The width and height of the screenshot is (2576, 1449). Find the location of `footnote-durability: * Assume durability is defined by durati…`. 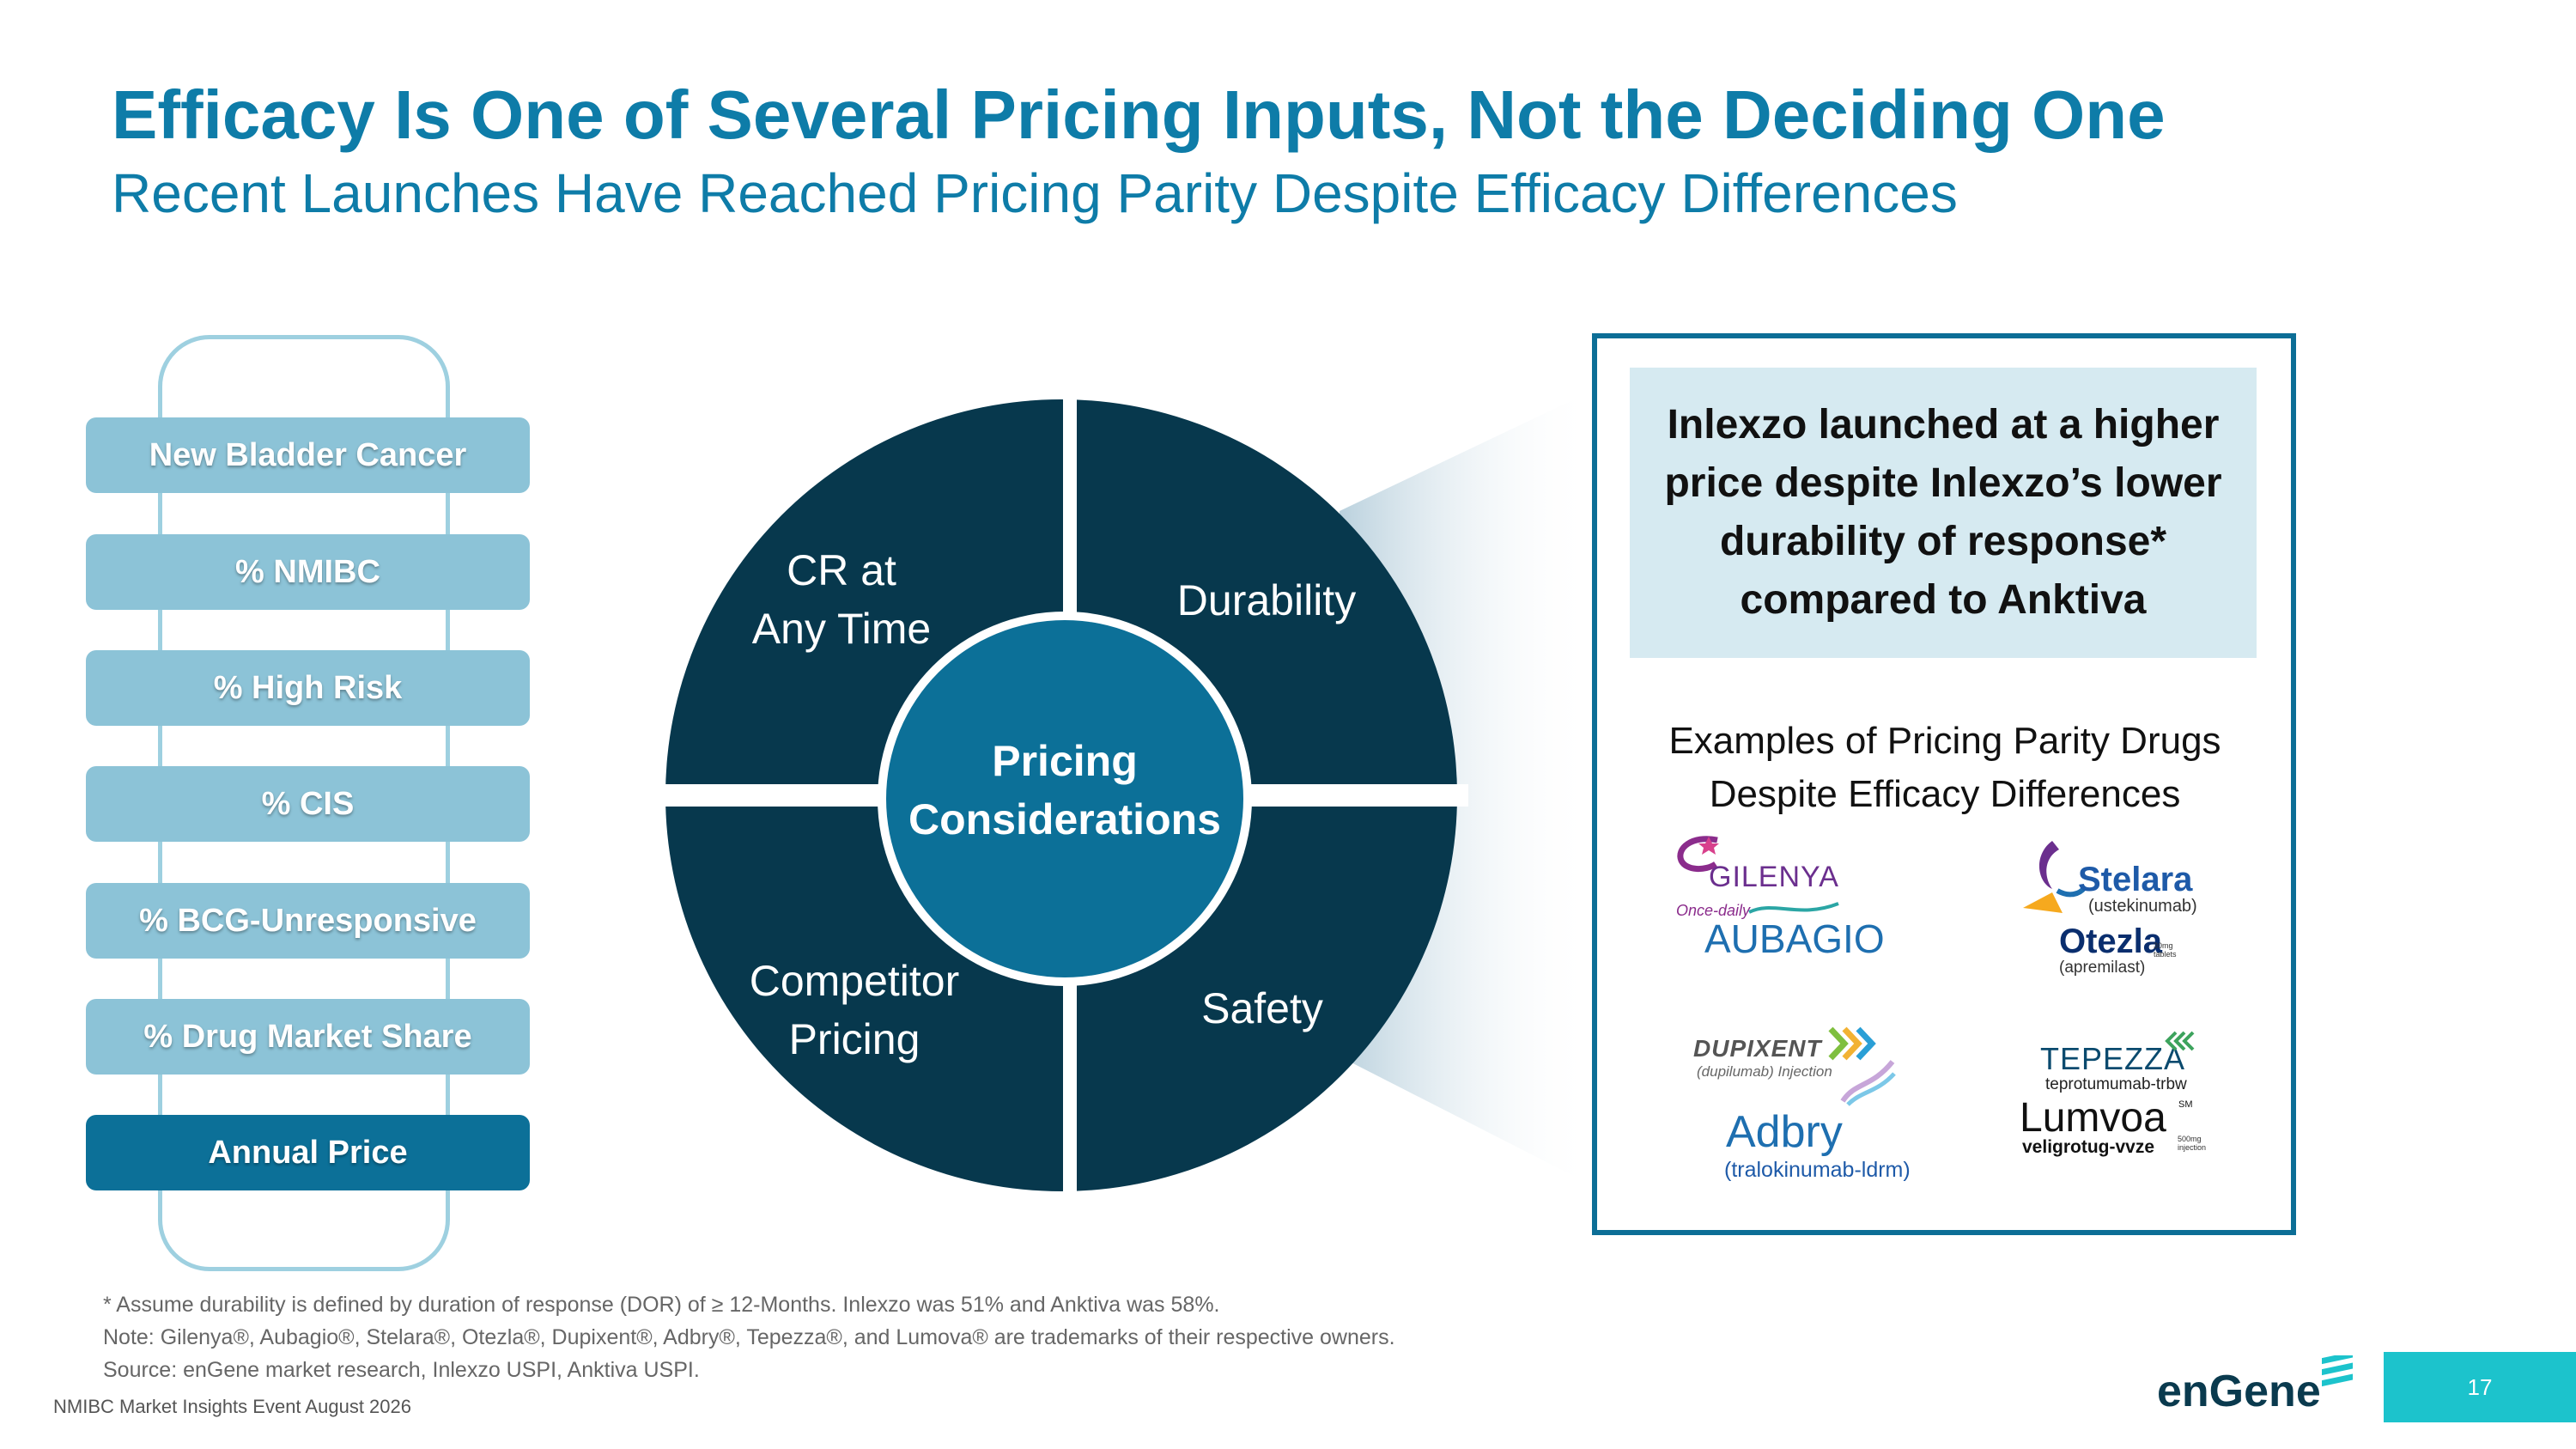

footnote-durability: * Assume durability is defined by durati… is located at coordinates (662, 1305).